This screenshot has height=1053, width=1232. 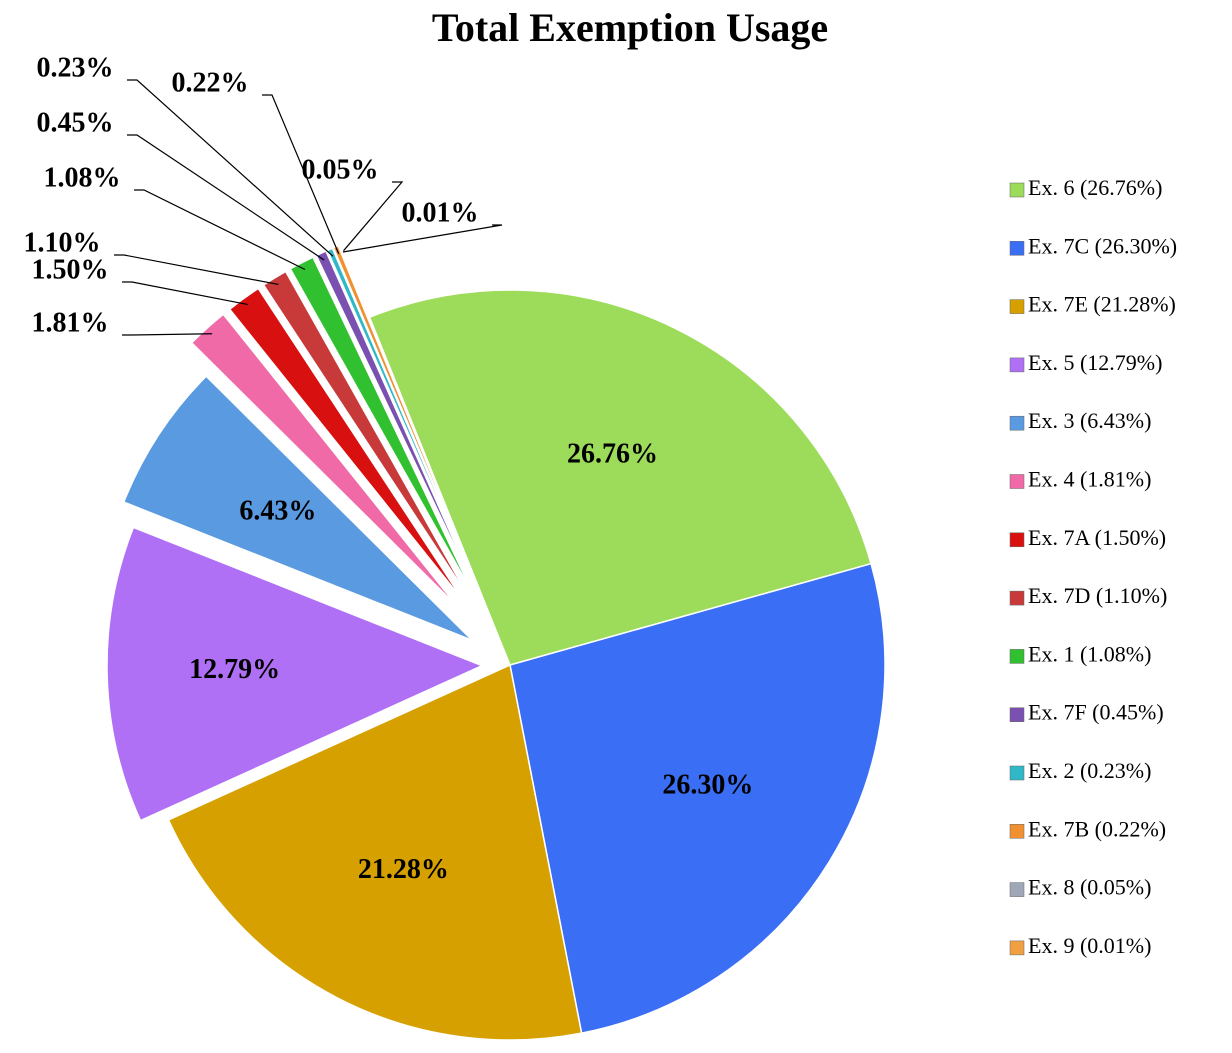 What do you see at coordinates (62, 242) in the screenshot?
I see `data-label: 1.10%` at bounding box center [62, 242].